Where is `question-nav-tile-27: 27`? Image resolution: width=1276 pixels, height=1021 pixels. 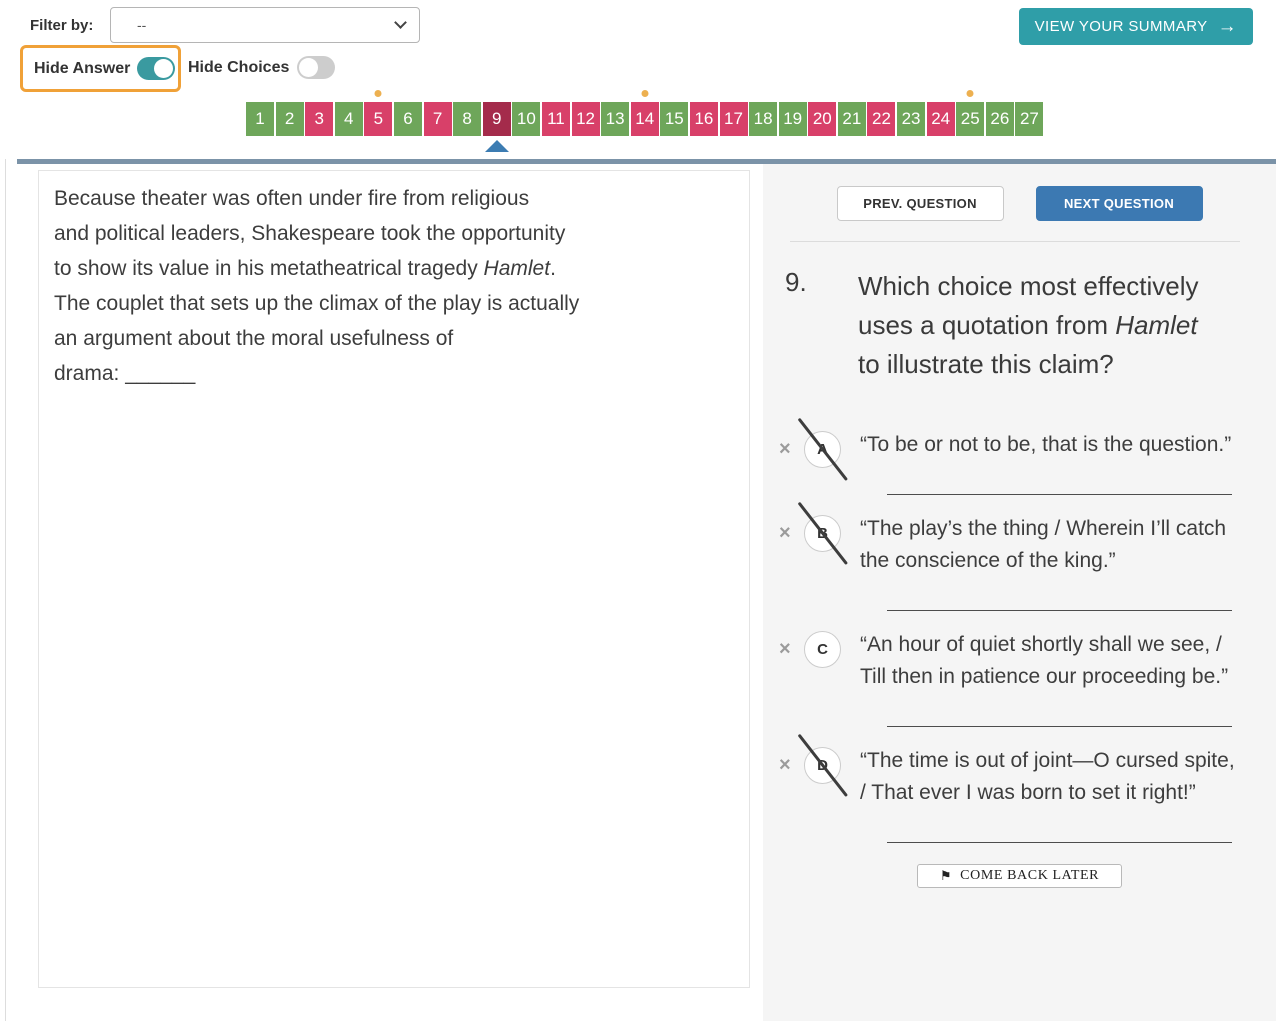
question-nav-tile-27: 27 is located at coordinates (1029, 119).